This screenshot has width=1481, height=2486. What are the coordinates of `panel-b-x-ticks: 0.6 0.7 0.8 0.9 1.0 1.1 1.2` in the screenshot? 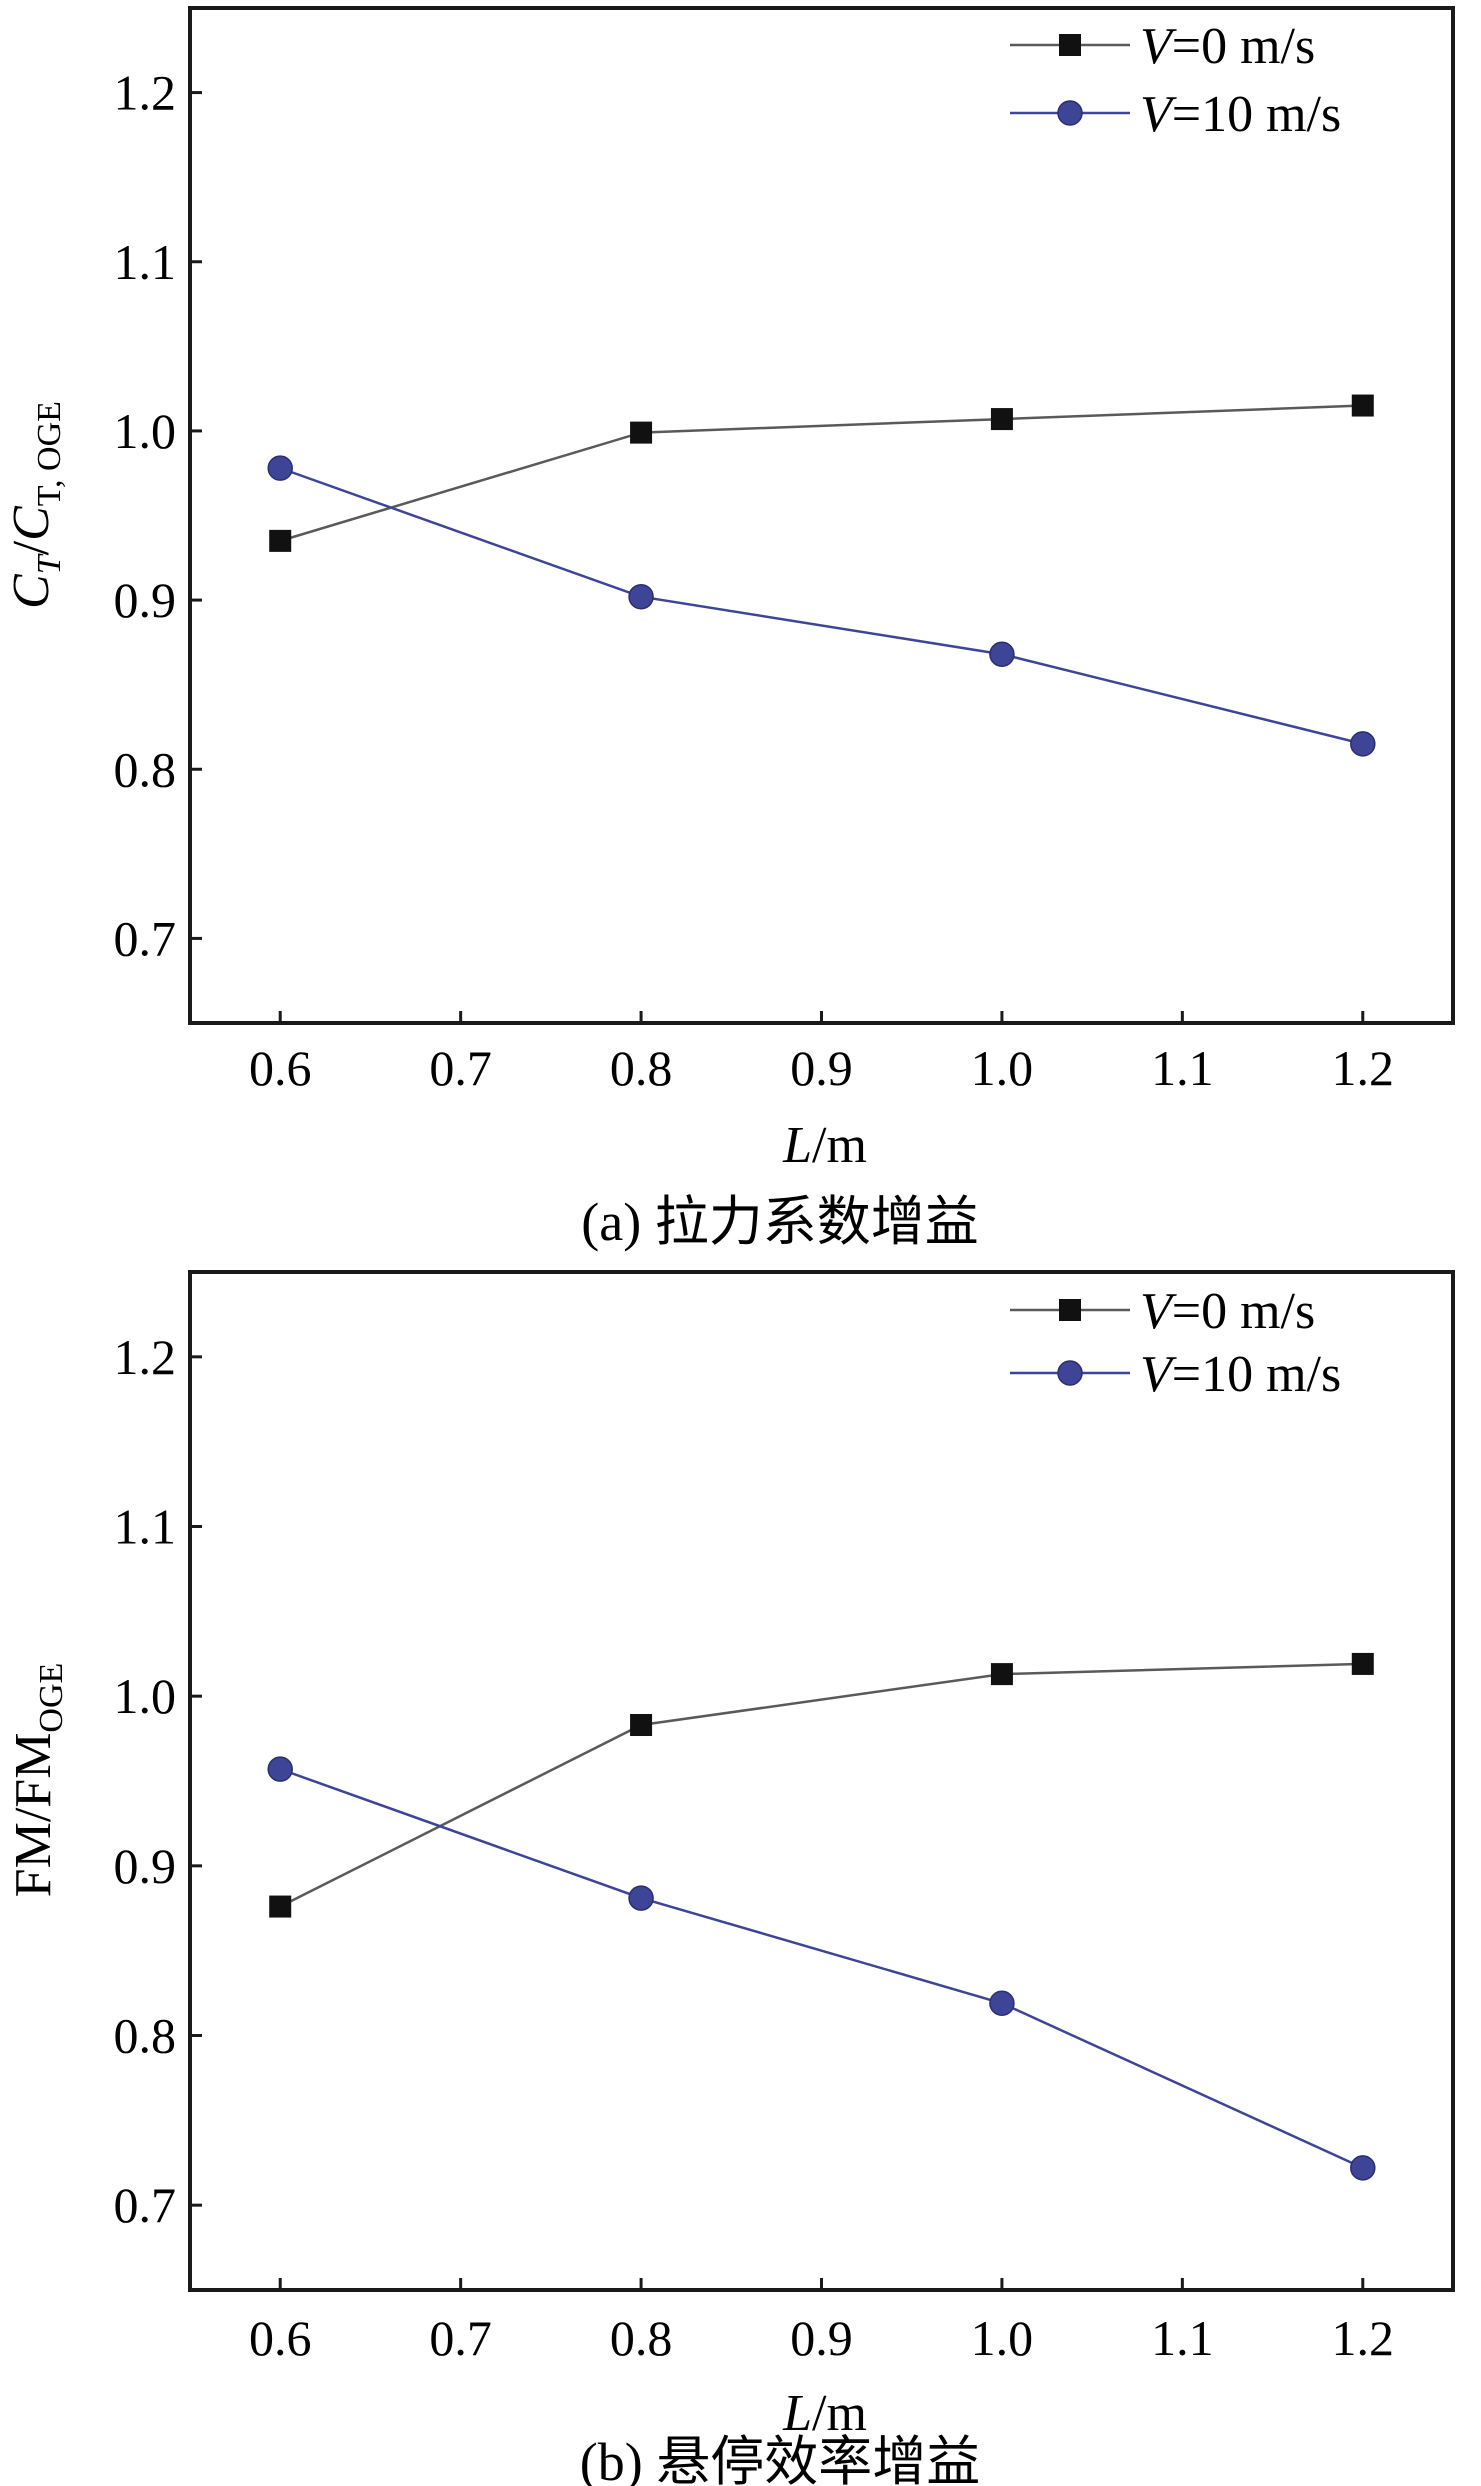 It's located at (821, 2322).